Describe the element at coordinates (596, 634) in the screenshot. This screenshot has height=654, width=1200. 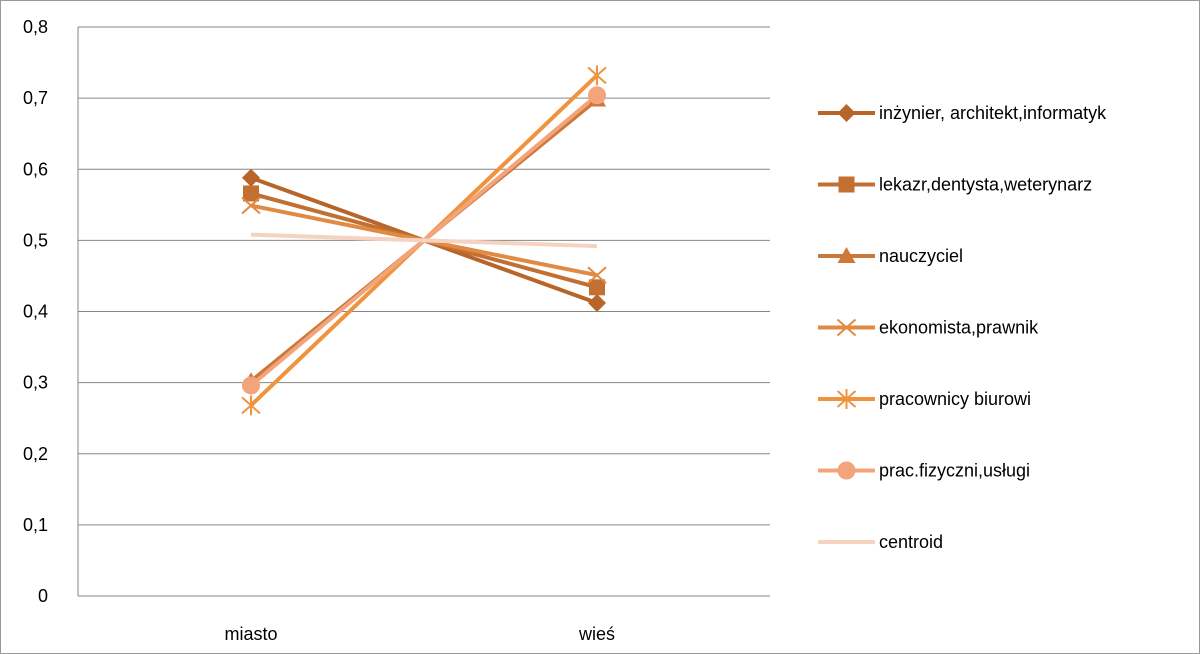
I see `x-tick-label: wieś` at that location.